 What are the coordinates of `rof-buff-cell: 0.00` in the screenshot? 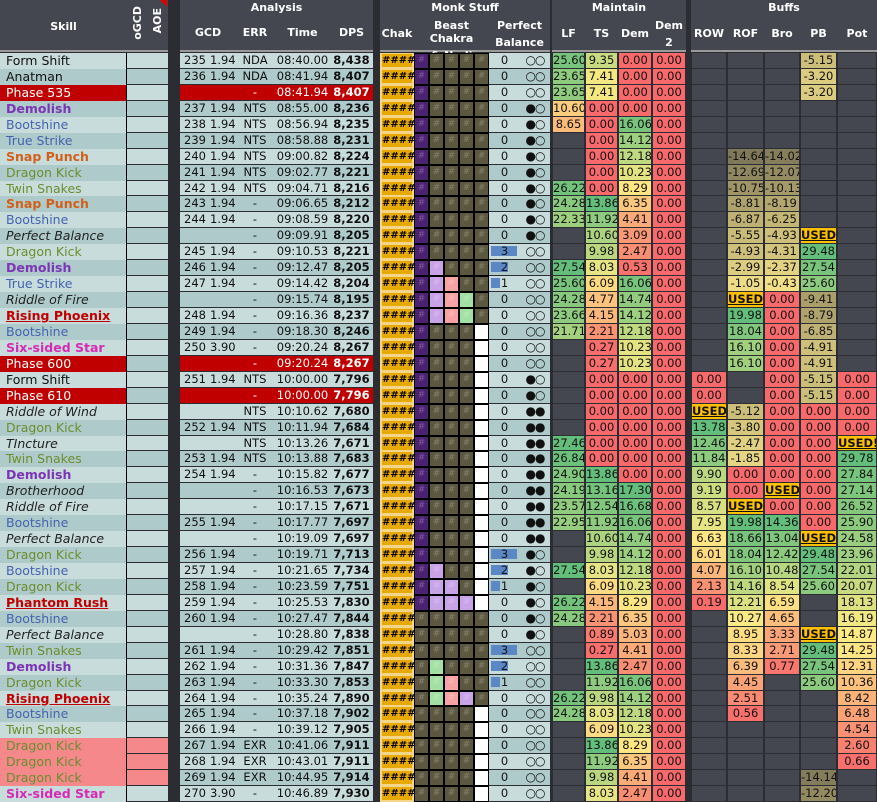 It's located at (745, 491).